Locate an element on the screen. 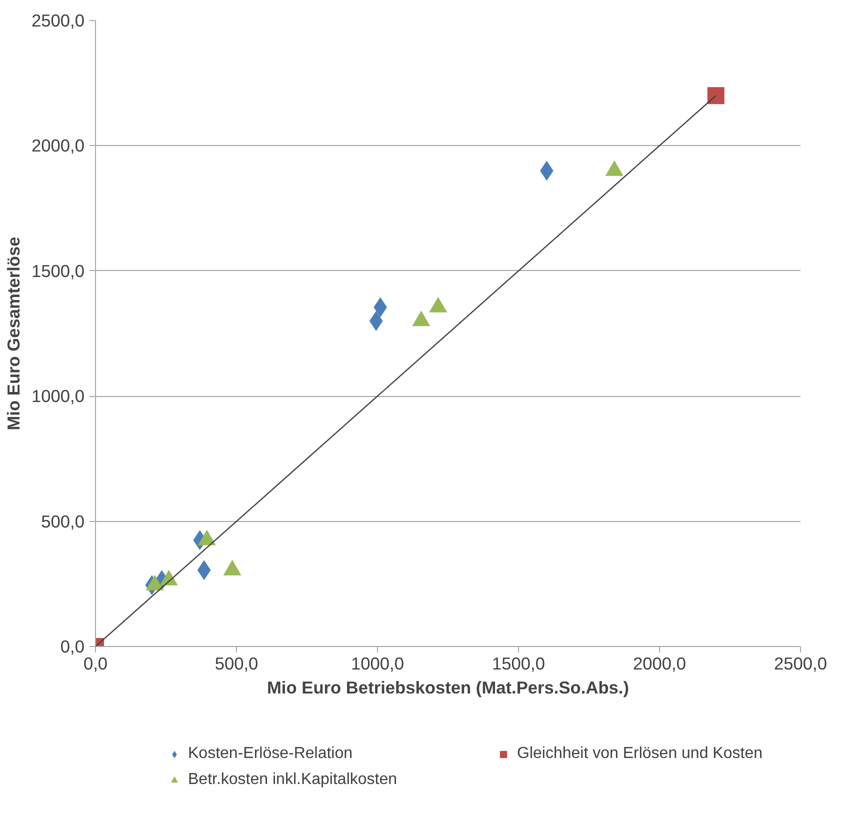  y-tick-label: 2000,0 is located at coordinates (58, 146).